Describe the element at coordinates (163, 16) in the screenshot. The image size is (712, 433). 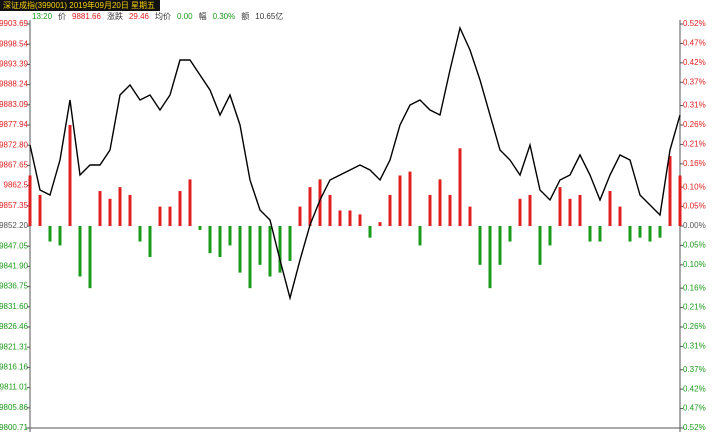
I see `info-text: 均价` at that location.